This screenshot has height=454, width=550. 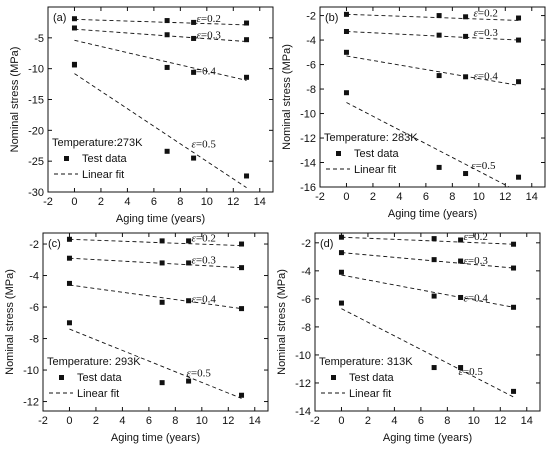 What do you see at coordinates (421, 421) in the screenshot?
I see `x-tick-label: 6` at bounding box center [421, 421].